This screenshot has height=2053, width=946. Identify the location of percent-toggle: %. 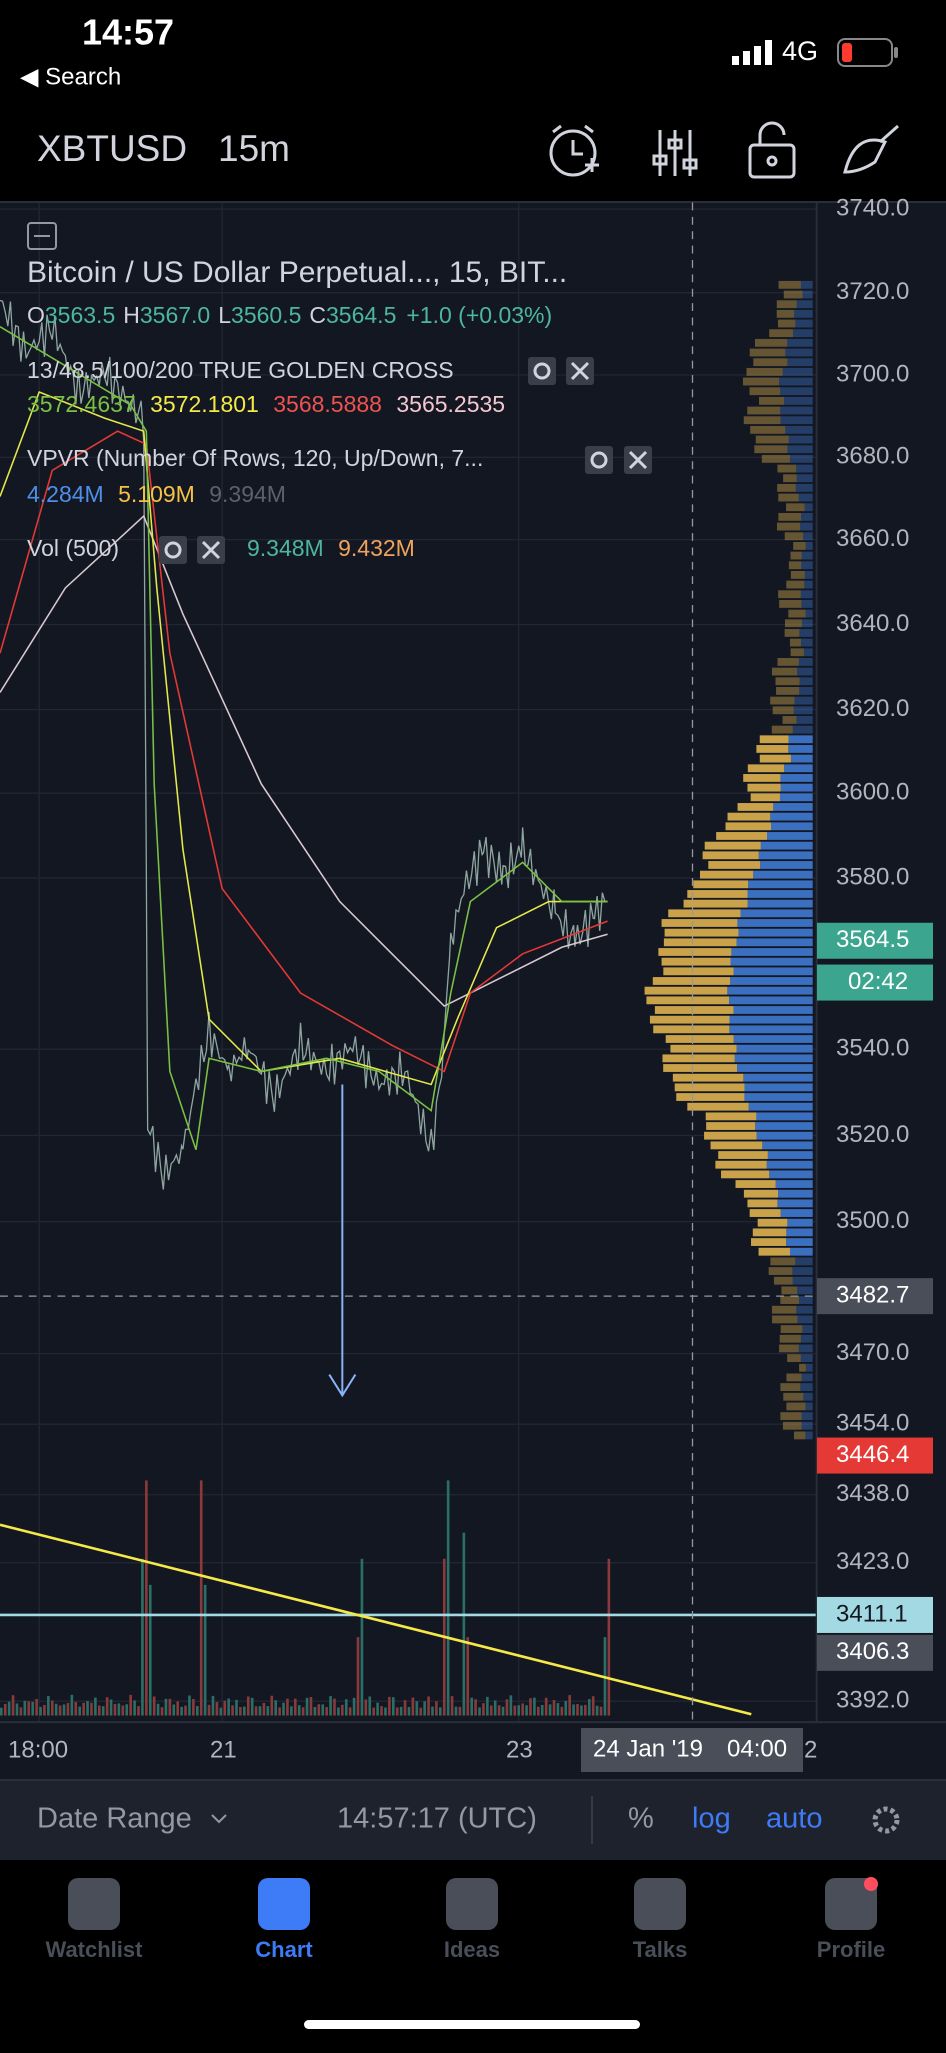
(641, 1819).